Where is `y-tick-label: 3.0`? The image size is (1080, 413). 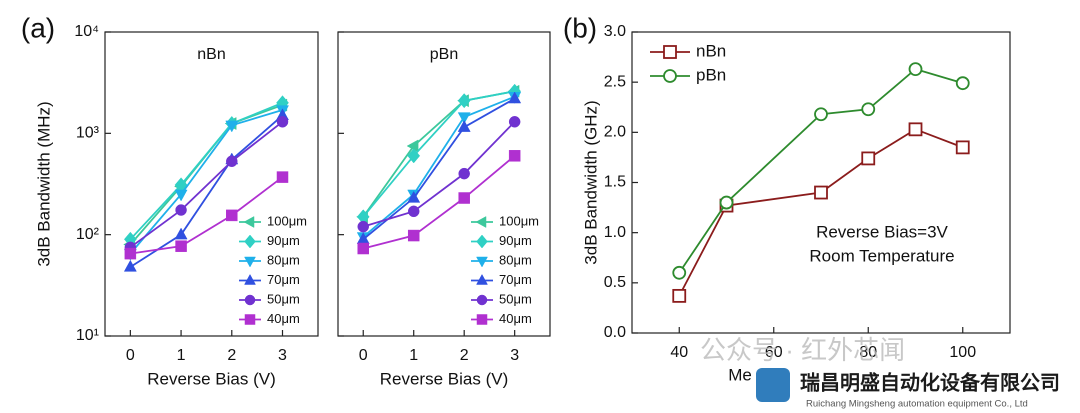 y-tick-label: 3.0 is located at coordinates (615, 31).